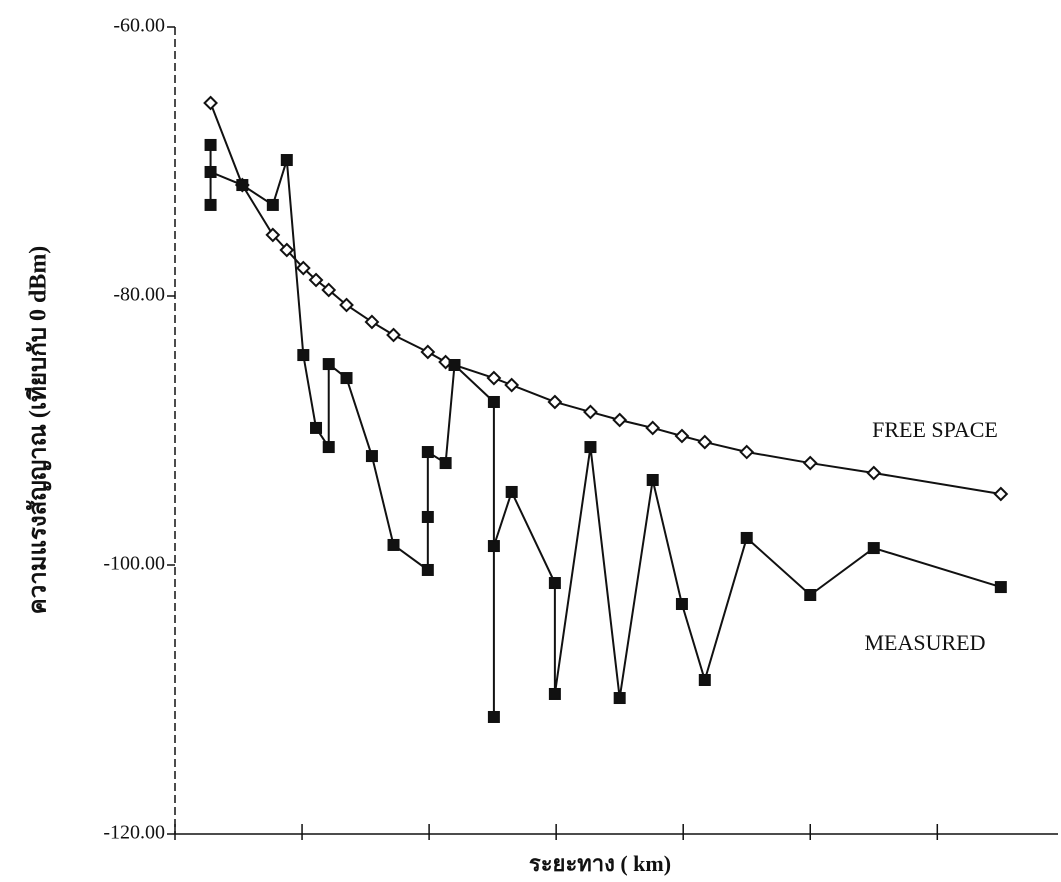  Describe the element at coordinates (38, 430) in the screenshot. I see `y-axis-title: ความแรงสัญญาณ (เทียบกับ 0 dBm)` at that location.